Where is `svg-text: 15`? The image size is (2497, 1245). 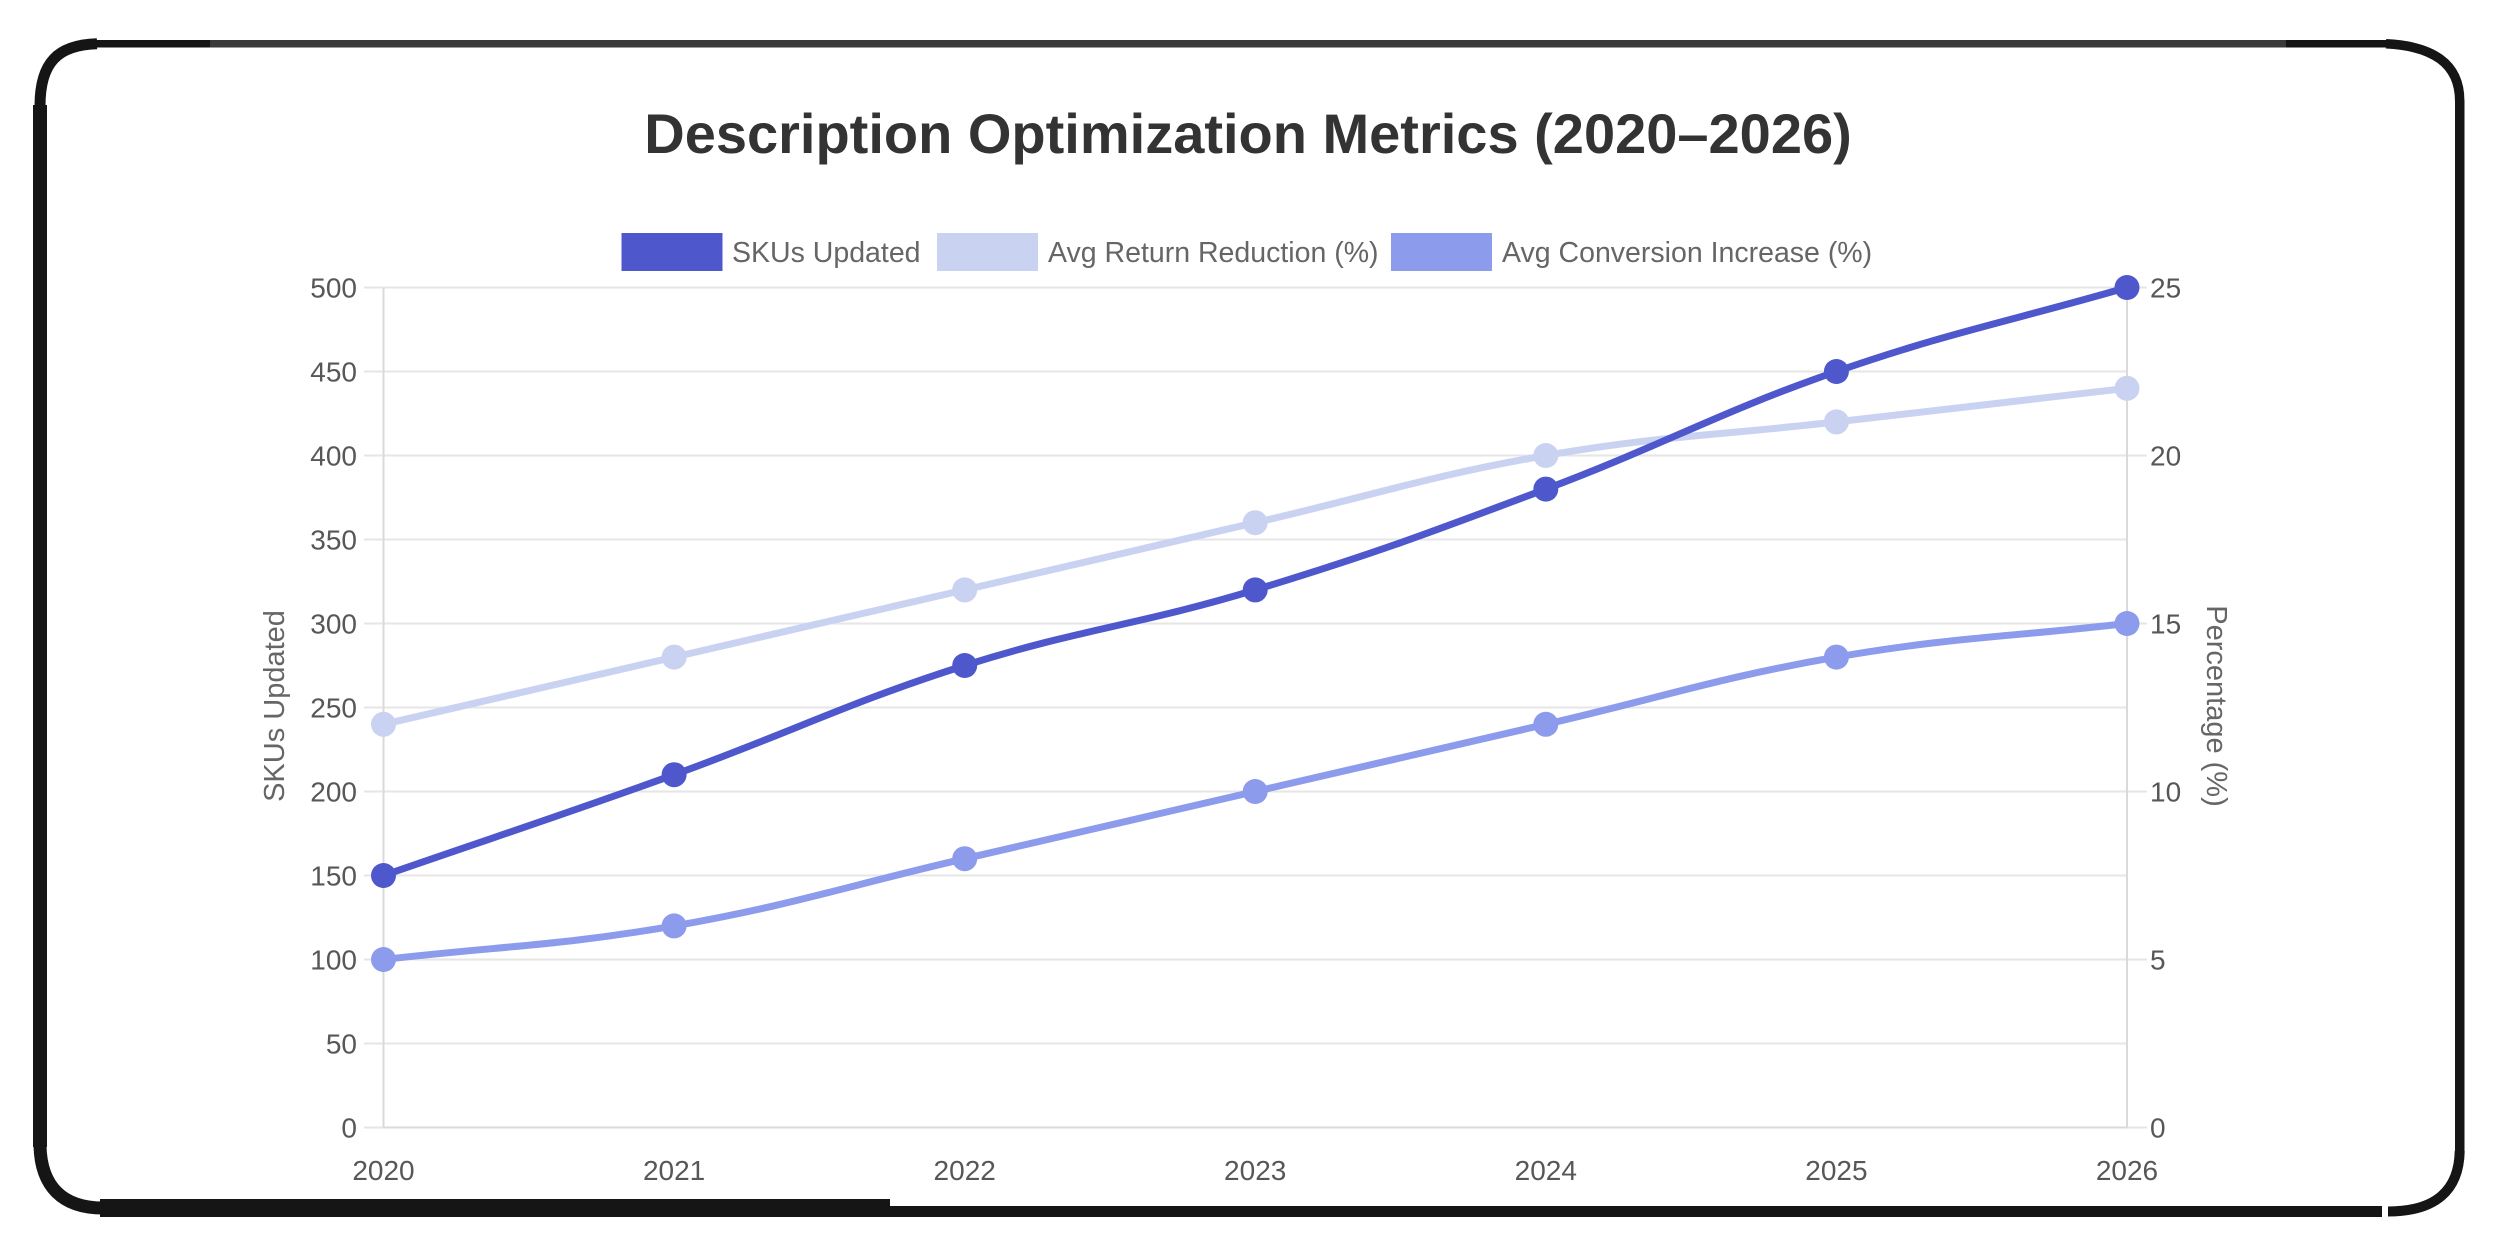 svg-text: 15 is located at coordinates (2165, 624).